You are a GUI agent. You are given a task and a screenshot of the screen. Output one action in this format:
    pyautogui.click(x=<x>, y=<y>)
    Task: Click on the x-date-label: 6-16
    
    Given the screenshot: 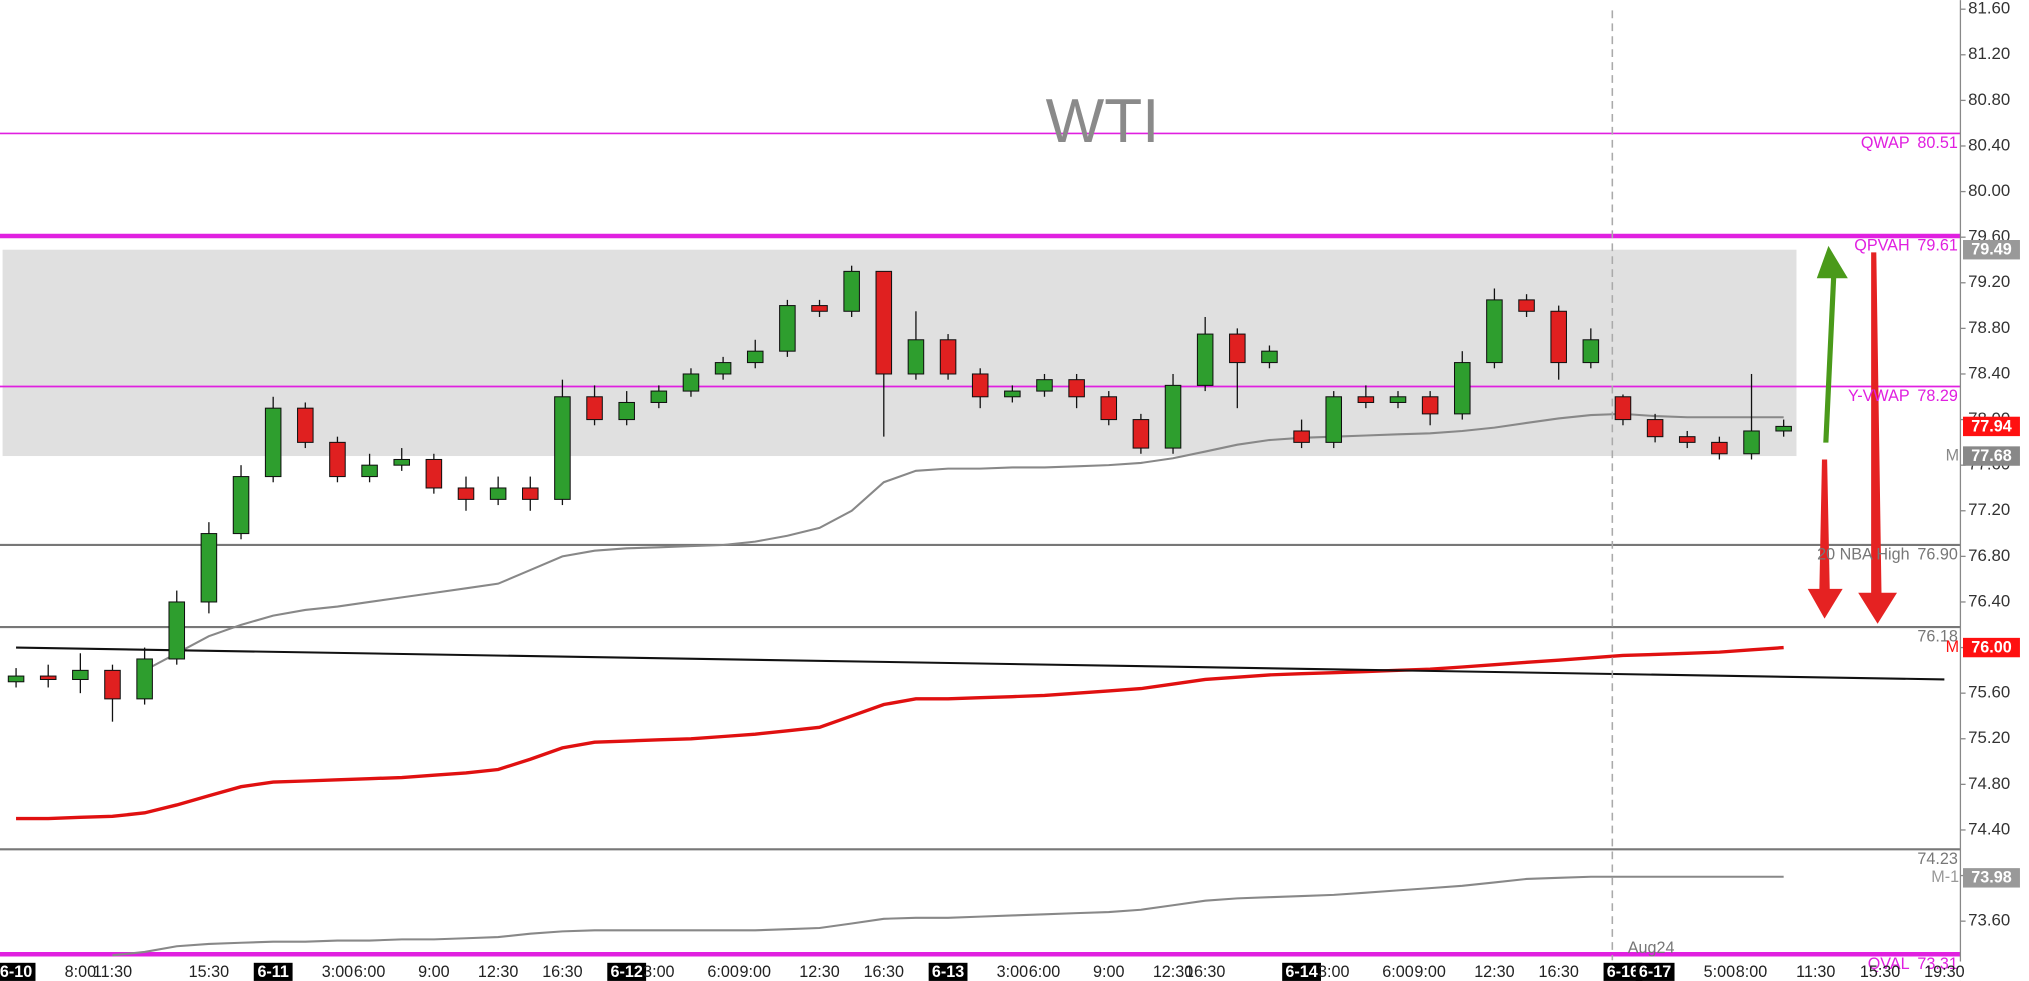 What is the action you would take?
    pyautogui.click(x=1623, y=972)
    